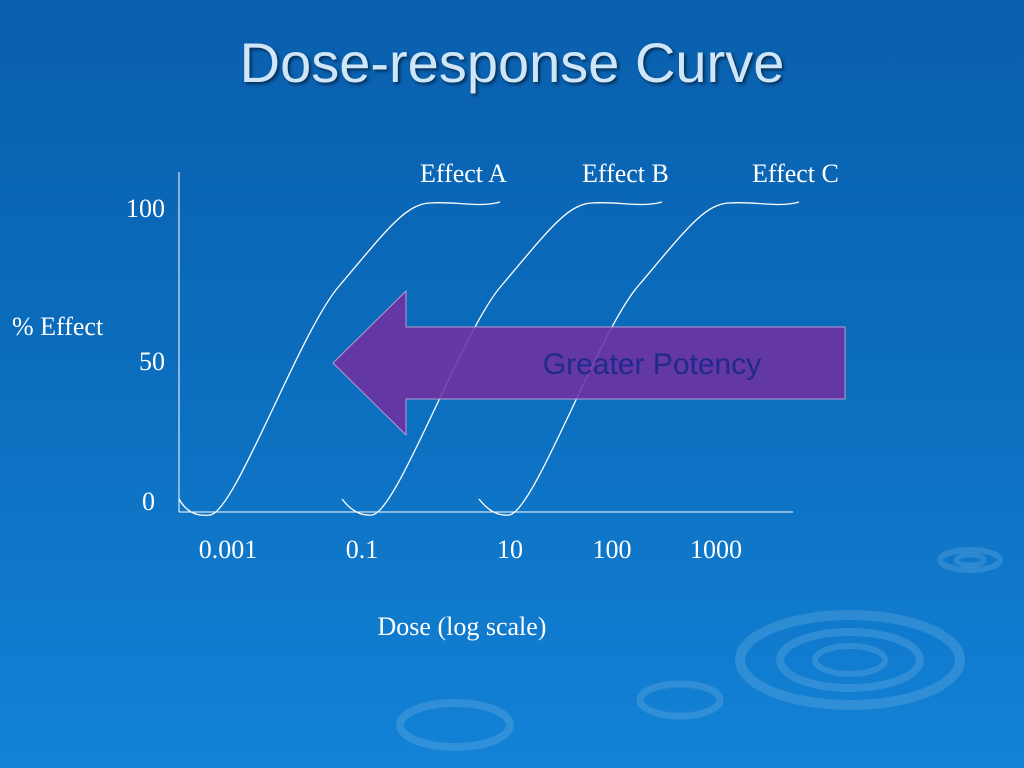 This screenshot has width=1024, height=768. I want to click on curve-effect-a, so click(339, 358).